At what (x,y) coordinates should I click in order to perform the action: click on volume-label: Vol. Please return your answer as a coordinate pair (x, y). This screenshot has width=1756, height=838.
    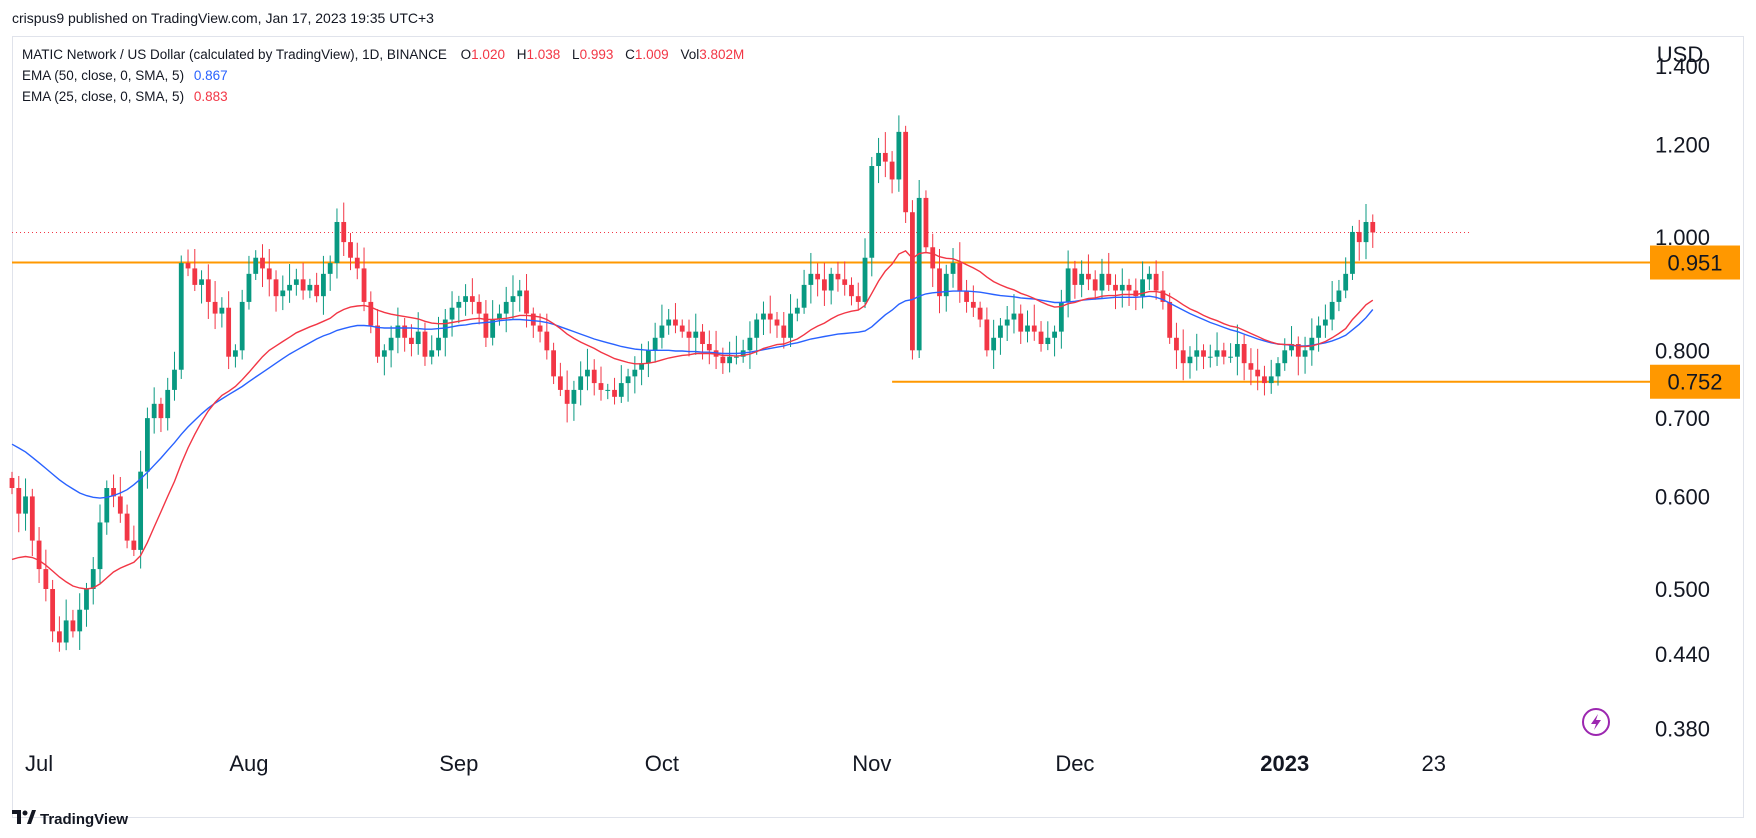
    Looking at the image, I should click on (690, 54).